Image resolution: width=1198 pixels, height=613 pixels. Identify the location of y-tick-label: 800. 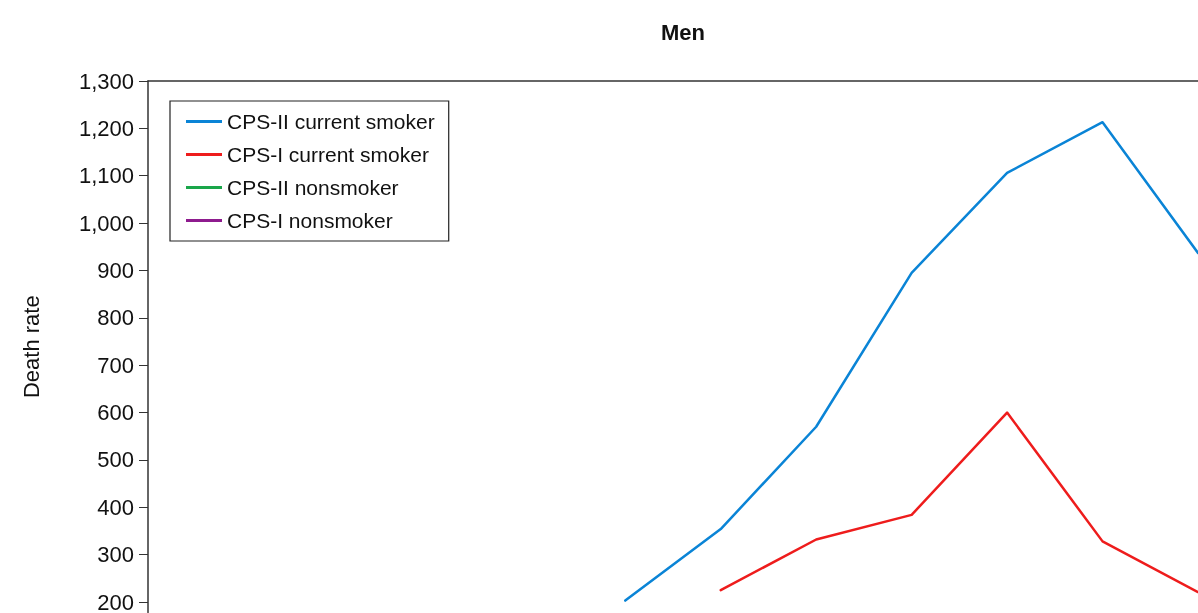
(115, 318).